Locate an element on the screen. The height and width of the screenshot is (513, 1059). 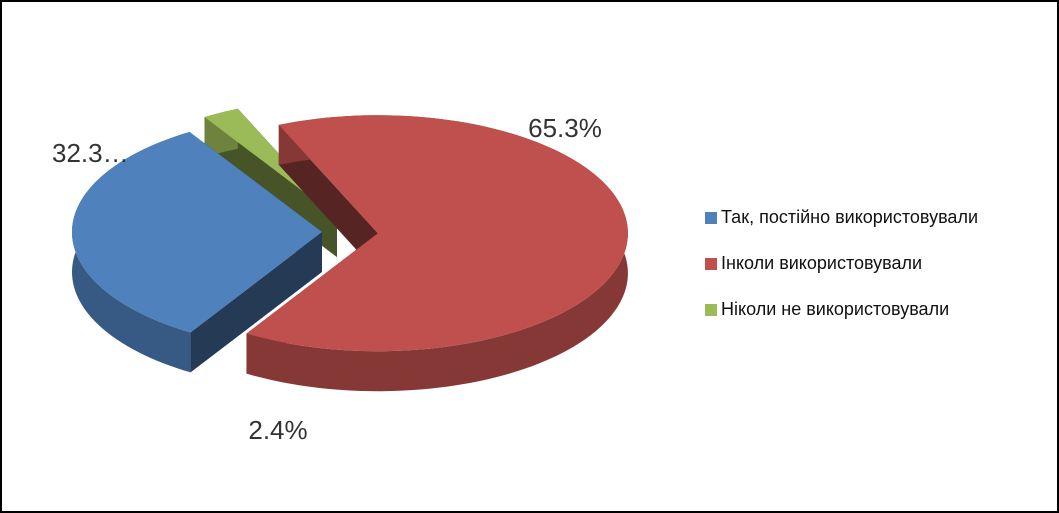
legend-label: Ніколи не використовували is located at coordinates (835, 309).